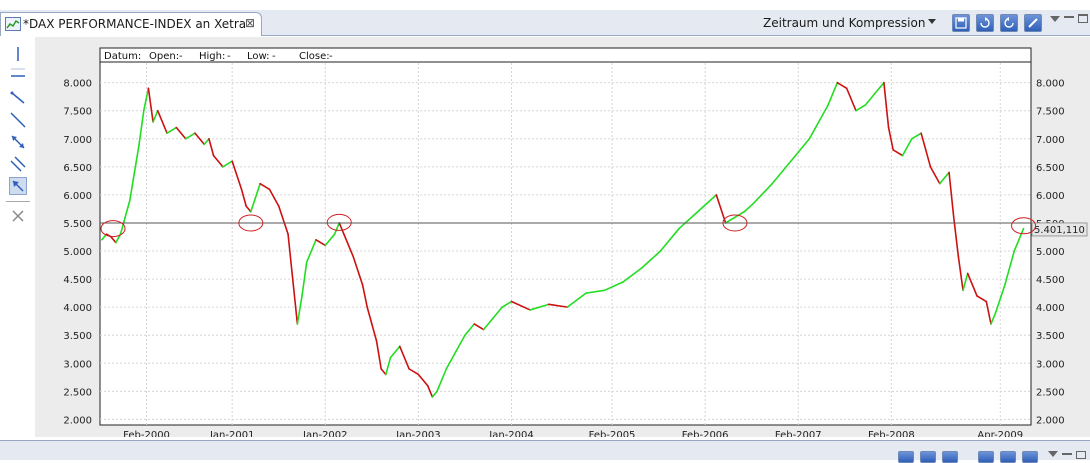 The height and width of the screenshot is (463, 1090). Describe the element at coordinates (1050, 84) in the screenshot. I see `y-tick-label-right: 8.000` at that location.